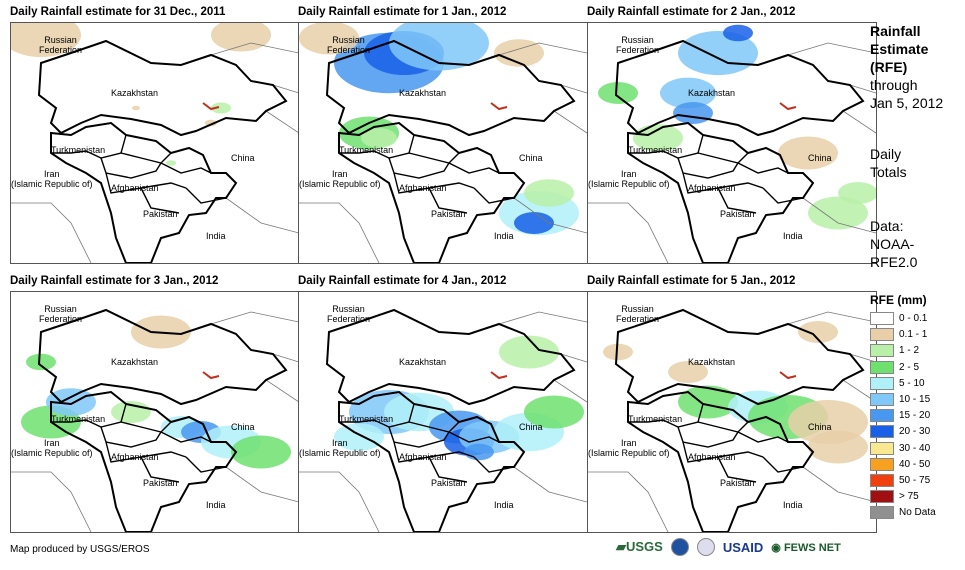  What do you see at coordinates (913, 318) in the screenshot?
I see `legend-label: 0 - 0.1` at bounding box center [913, 318].